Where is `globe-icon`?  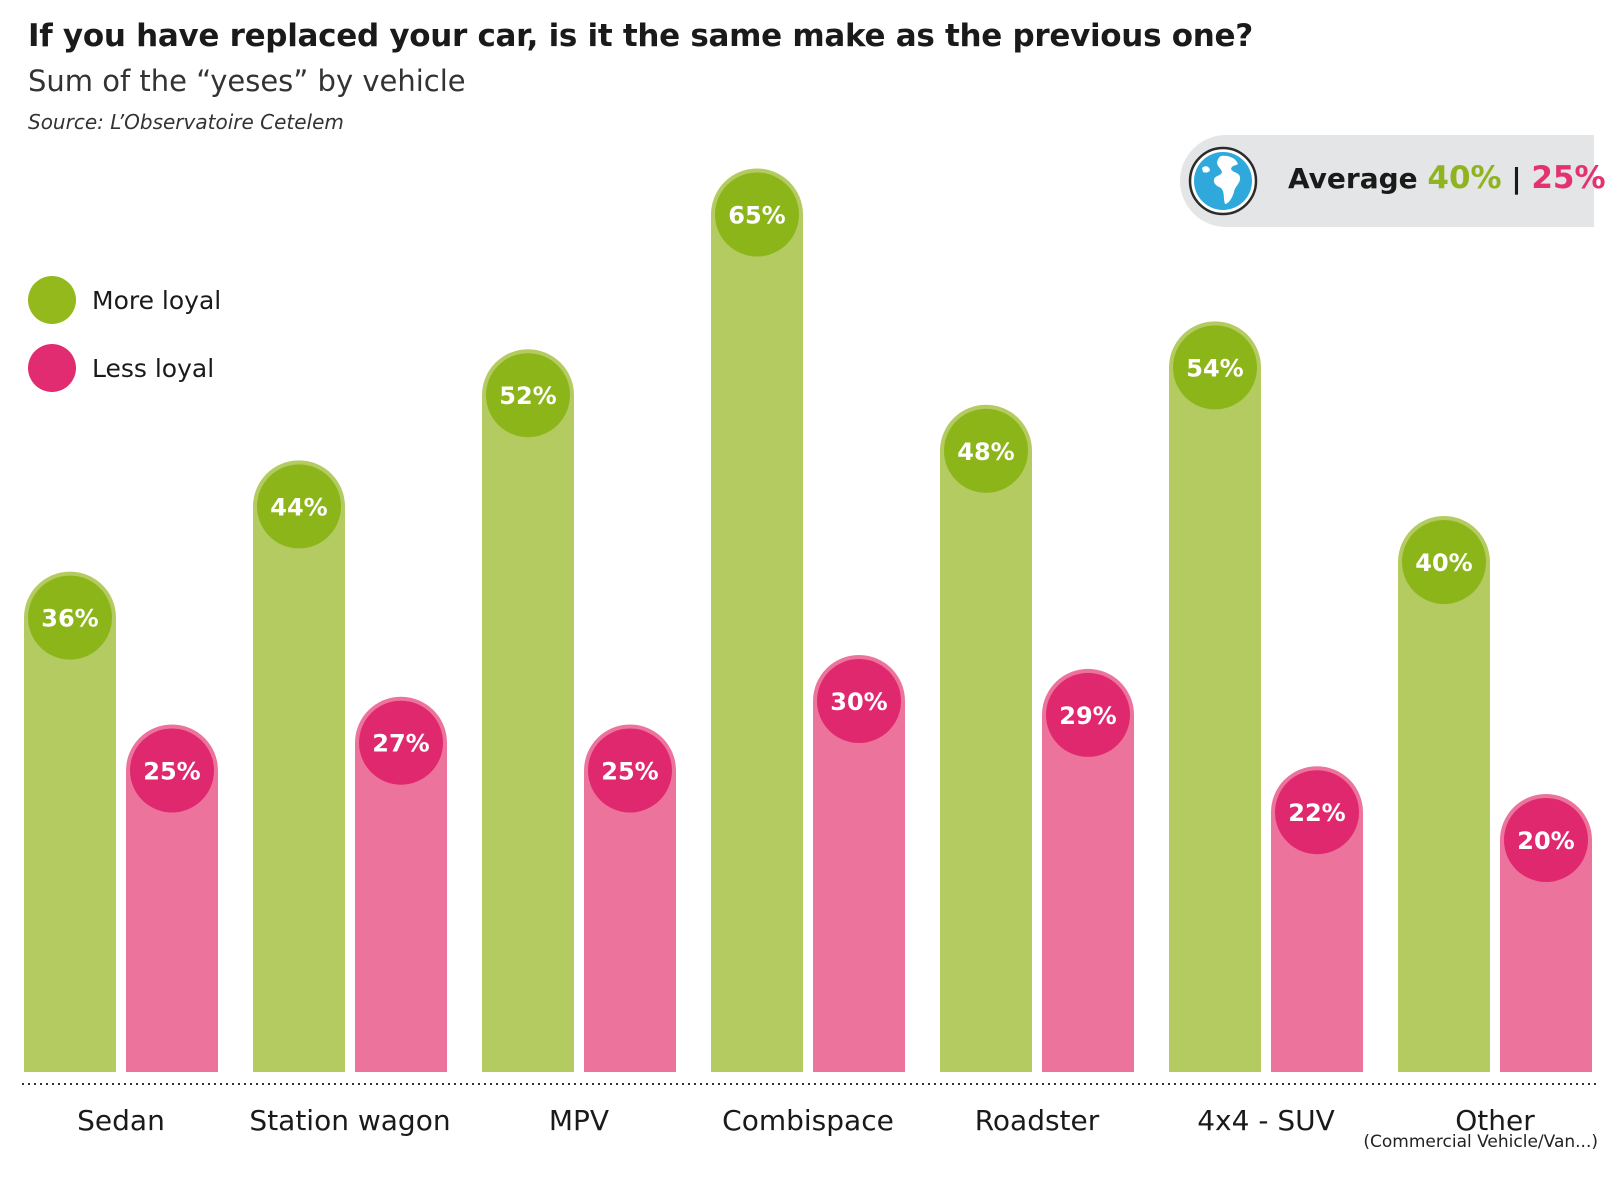
globe-icon is located at coordinates (1223, 181).